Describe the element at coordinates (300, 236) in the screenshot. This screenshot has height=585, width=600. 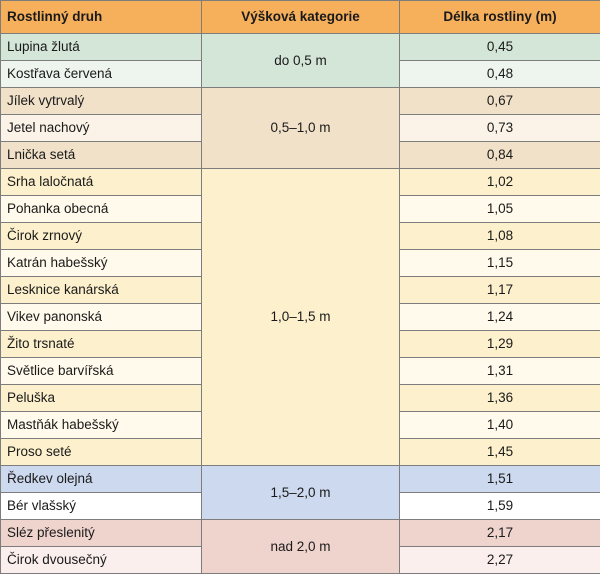
I see `table-row: Čirok zrnový 1,08` at that location.